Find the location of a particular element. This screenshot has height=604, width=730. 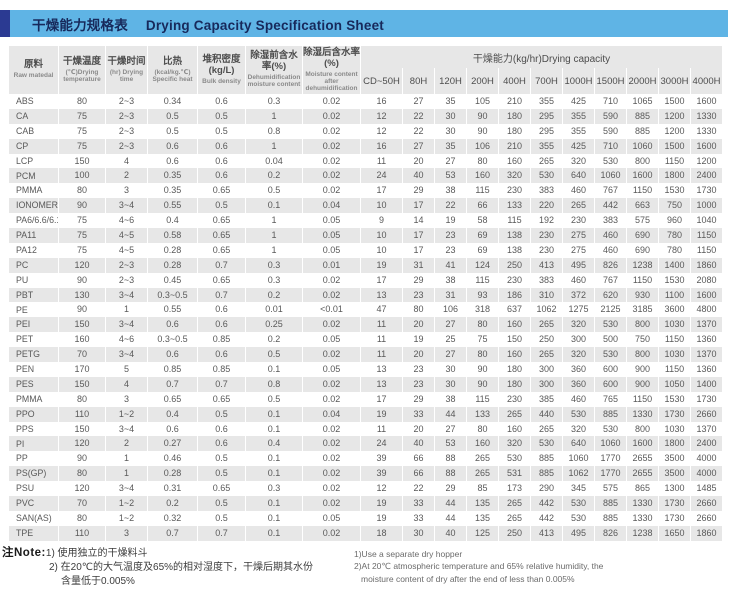

cell-capacity-400H: 320 is located at coordinates (514, 444).